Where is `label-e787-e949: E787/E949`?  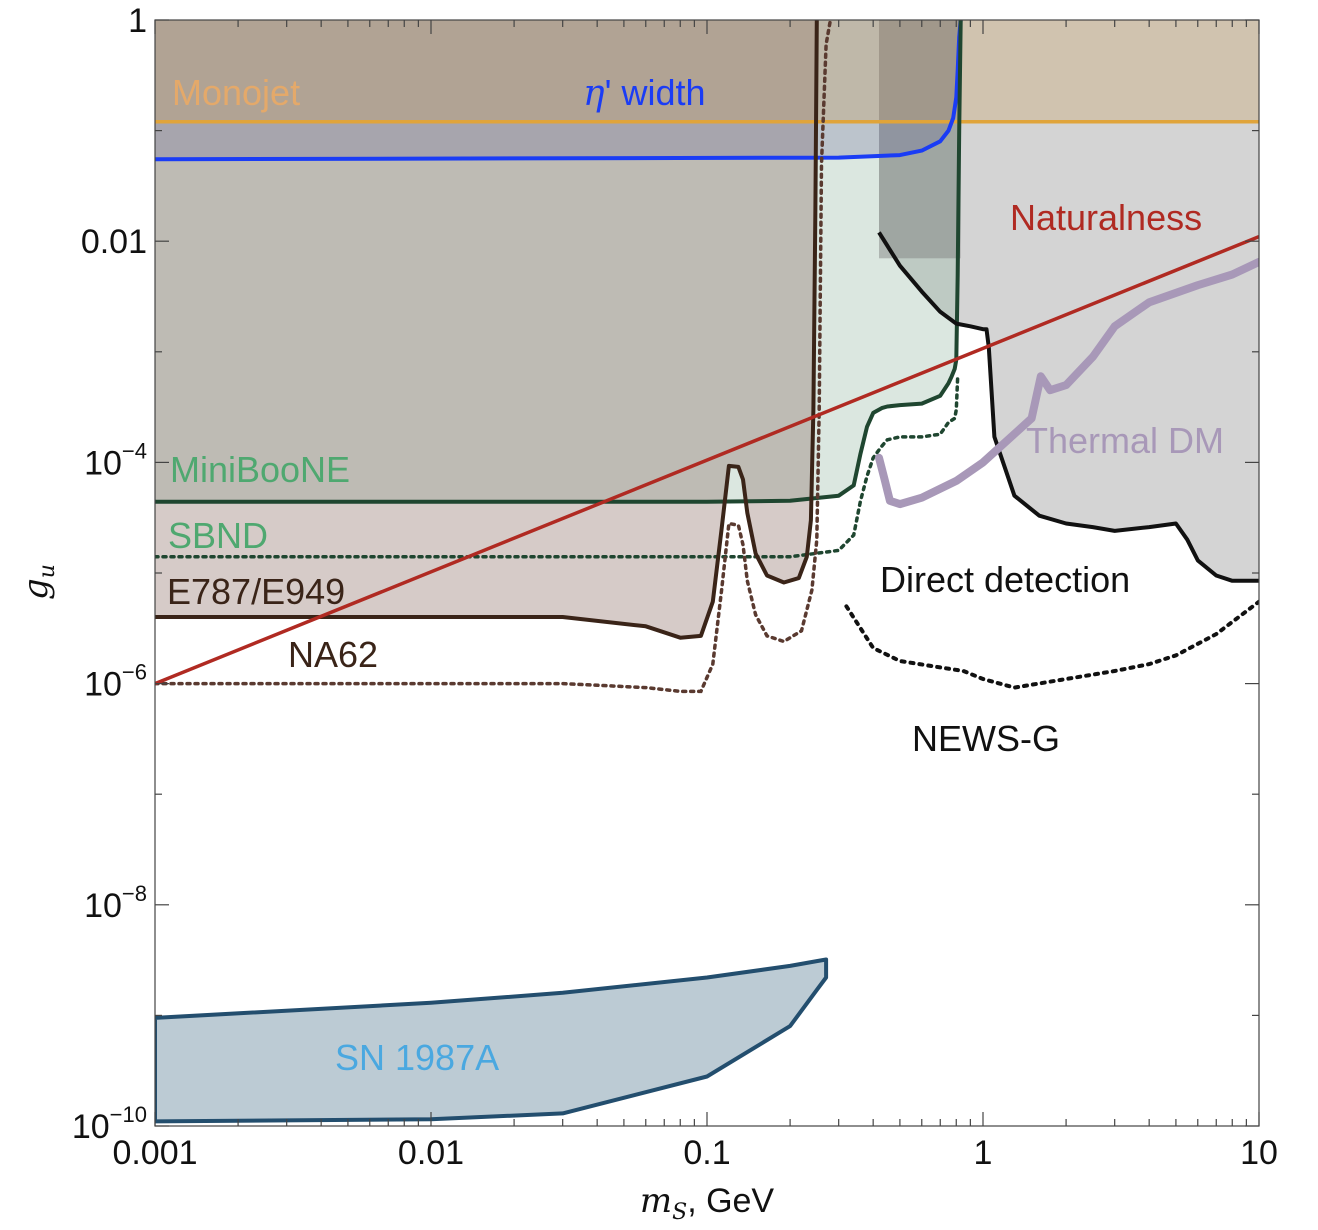
label-e787-e949: E787/E949 is located at coordinates (256, 591).